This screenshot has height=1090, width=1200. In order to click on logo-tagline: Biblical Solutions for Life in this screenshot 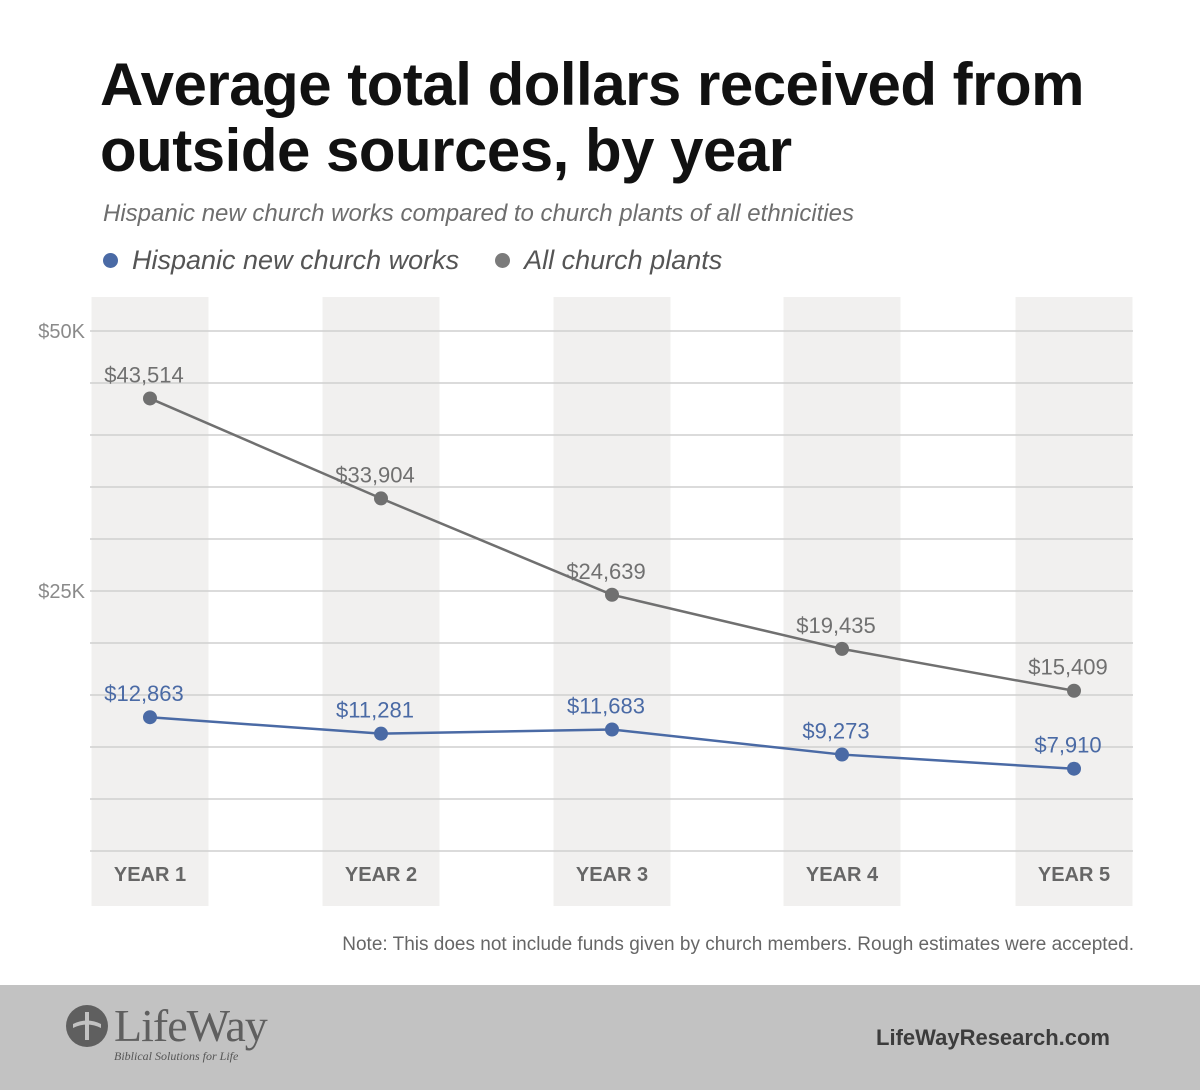, I will do `click(176, 1056)`.